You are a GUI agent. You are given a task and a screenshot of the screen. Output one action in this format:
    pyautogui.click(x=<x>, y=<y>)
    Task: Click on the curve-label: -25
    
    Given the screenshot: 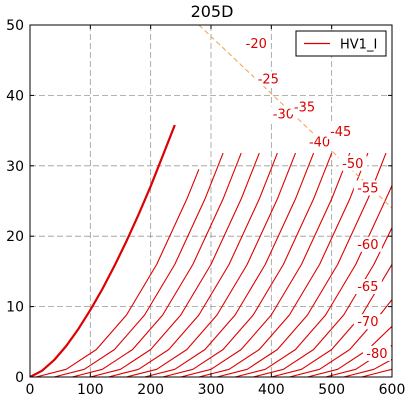 What is the action you would take?
    pyautogui.click(x=268, y=79)
    